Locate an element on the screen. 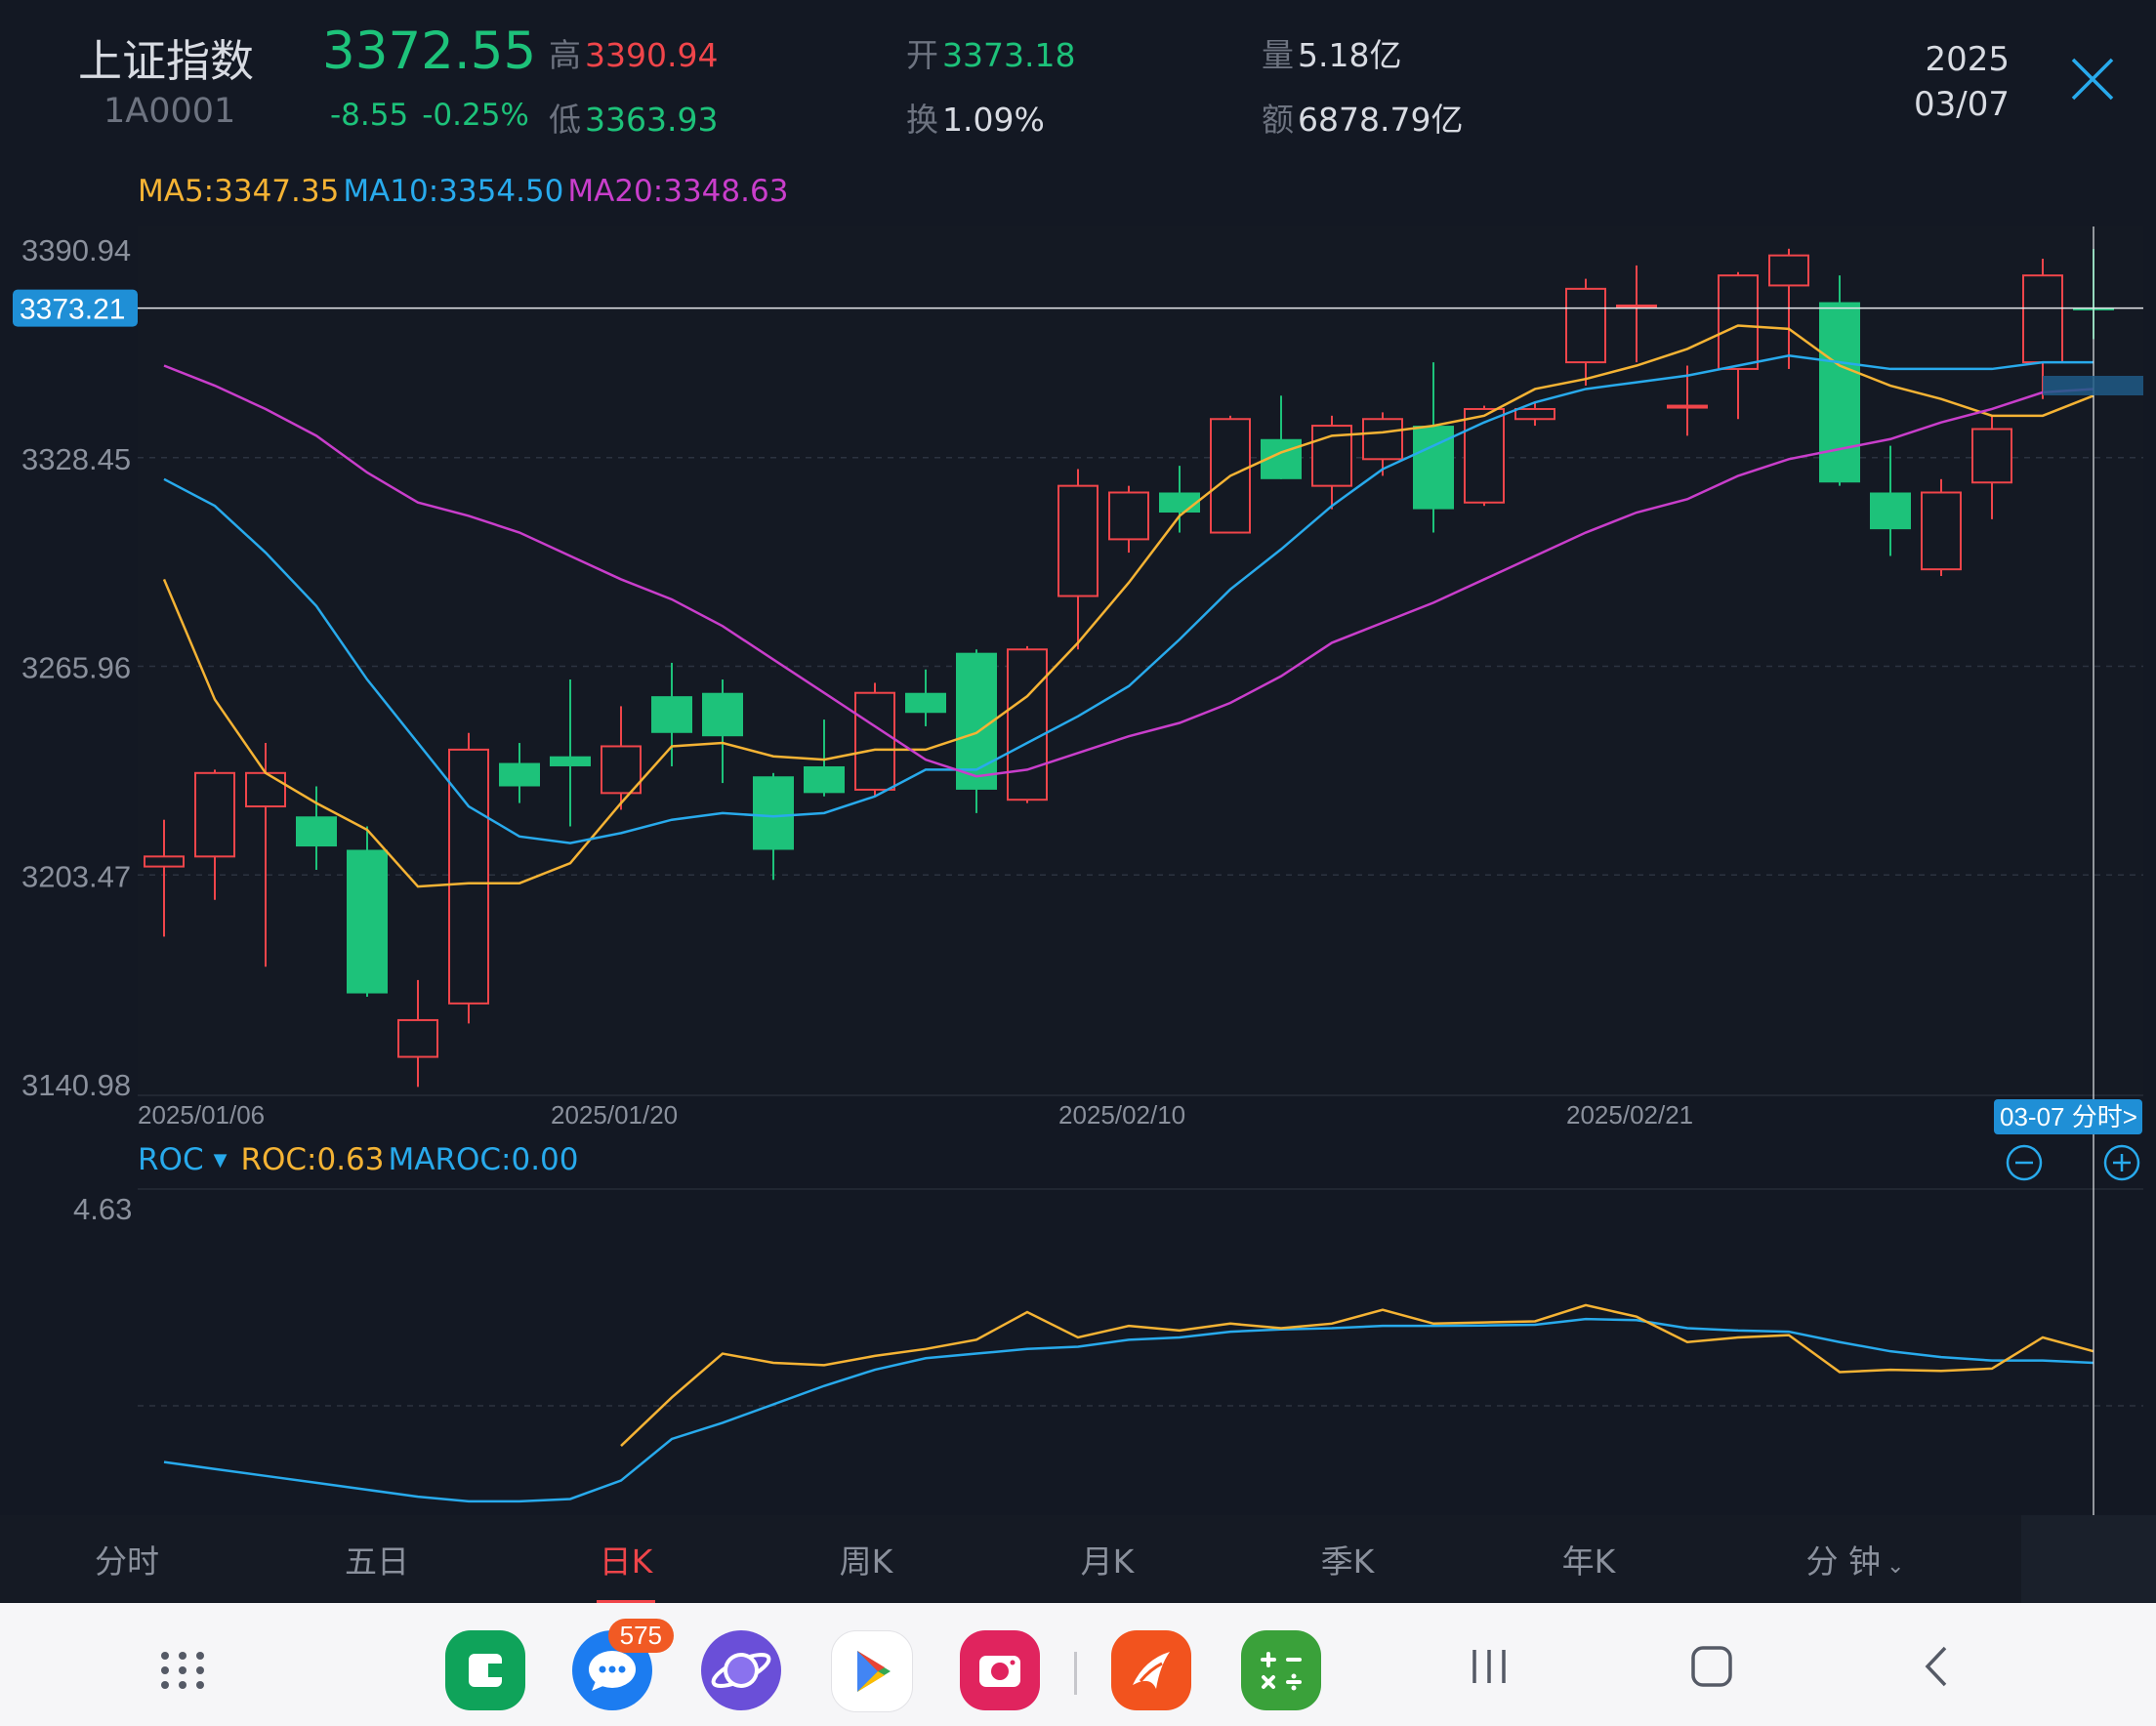  high-label: 高 is located at coordinates (565, 55).